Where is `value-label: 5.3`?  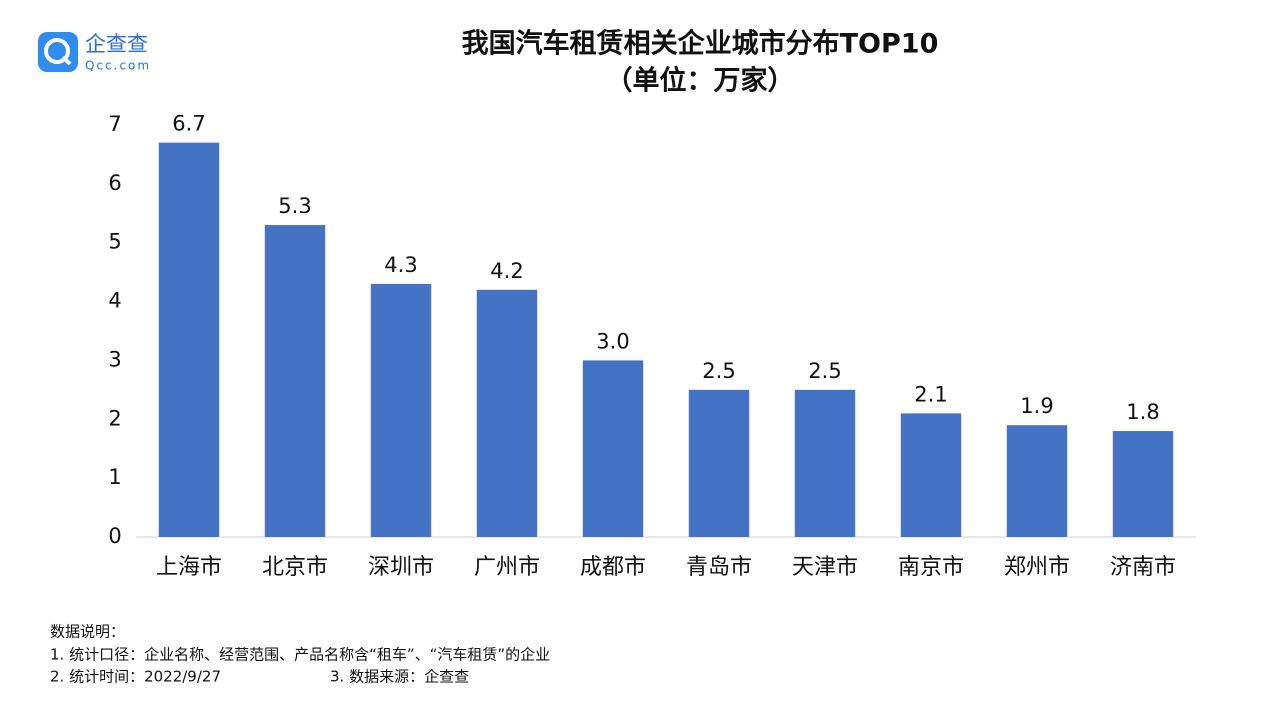 value-label: 5.3 is located at coordinates (294, 206).